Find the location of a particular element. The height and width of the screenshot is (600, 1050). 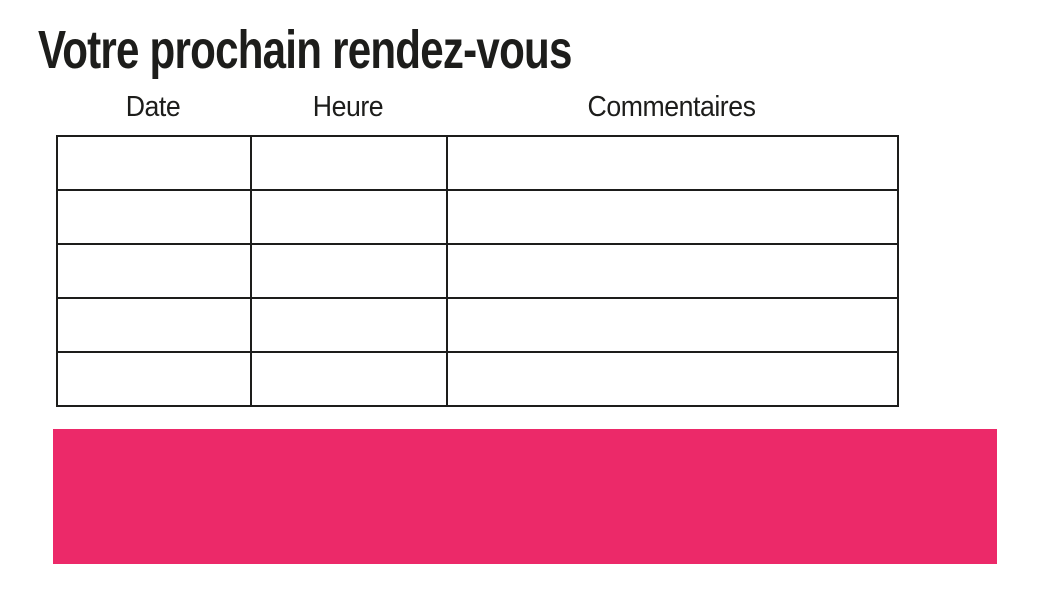

column-header-commentaires: Commentaires is located at coordinates (671, 106).